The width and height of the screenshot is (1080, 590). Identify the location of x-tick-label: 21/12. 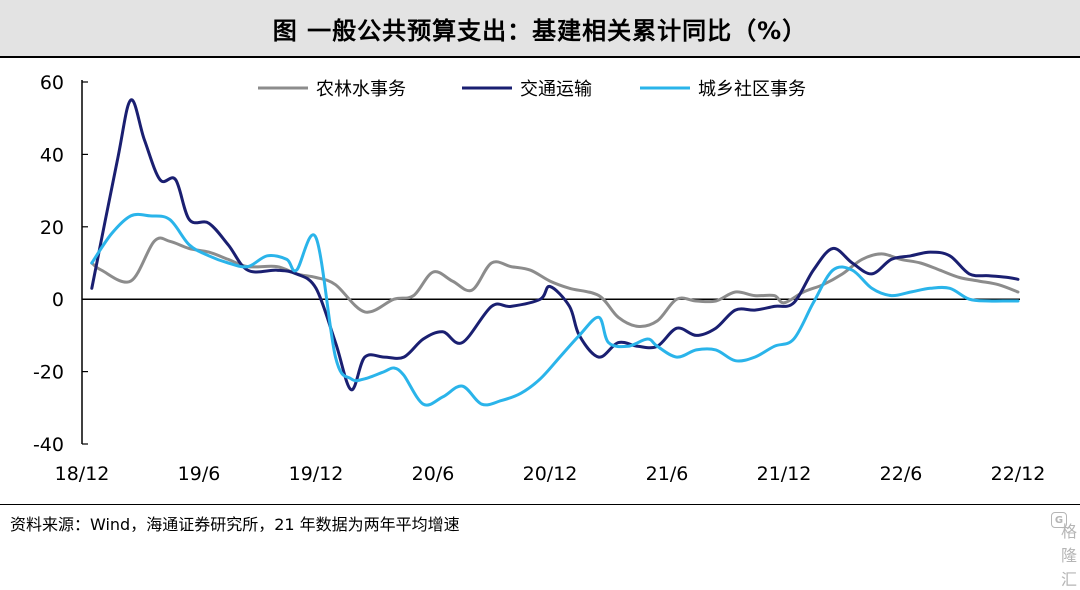
(784, 474).